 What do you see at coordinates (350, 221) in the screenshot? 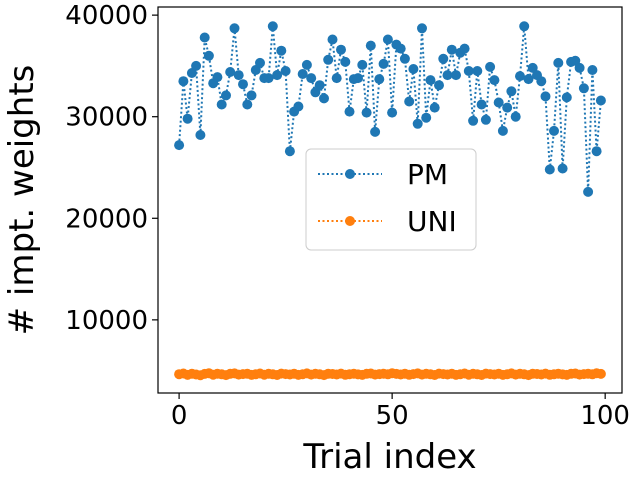
I see `legend-marker-uni` at bounding box center [350, 221].